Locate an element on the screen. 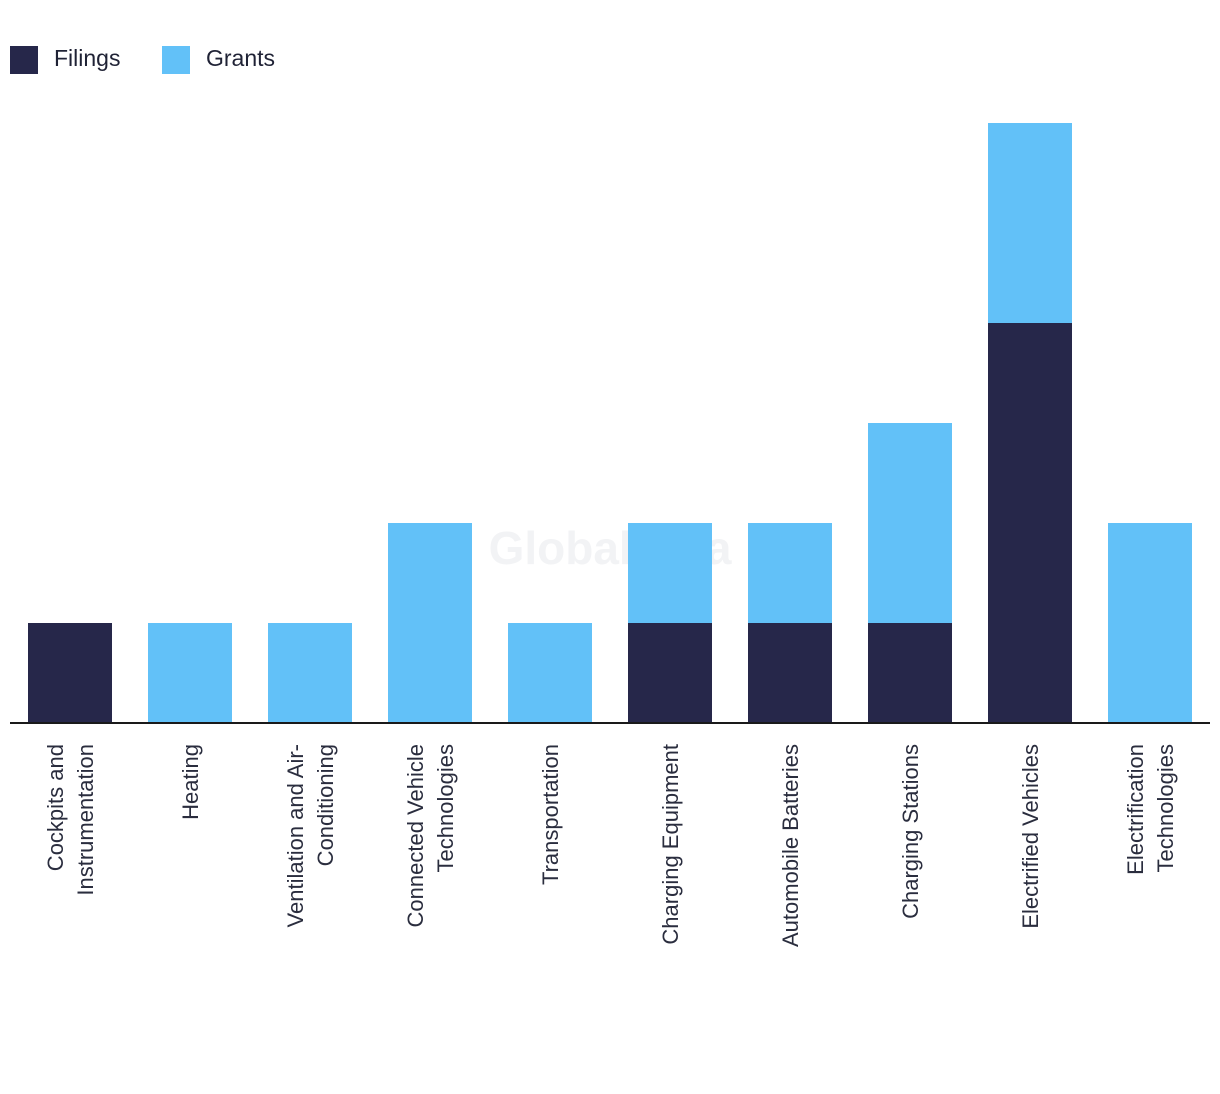 The width and height of the screenshot is (1220, 1094). tick-label-charging-equipment: Charging Equipment is located at coordinates (670, 844).